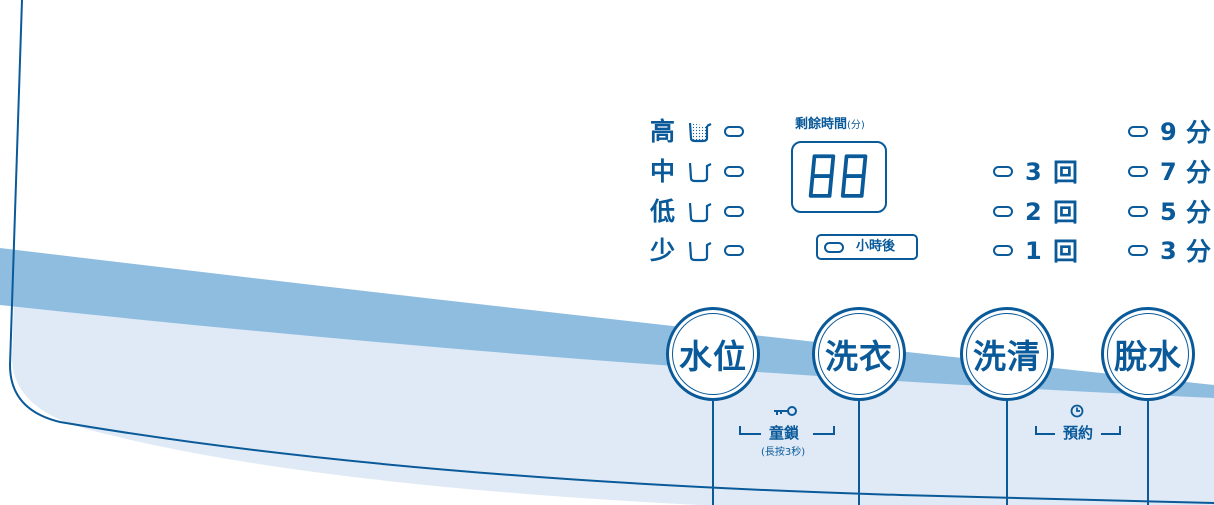 The image size is (1214, 505). I want to click on remaining-time-unit: (分), so click(856, 125).